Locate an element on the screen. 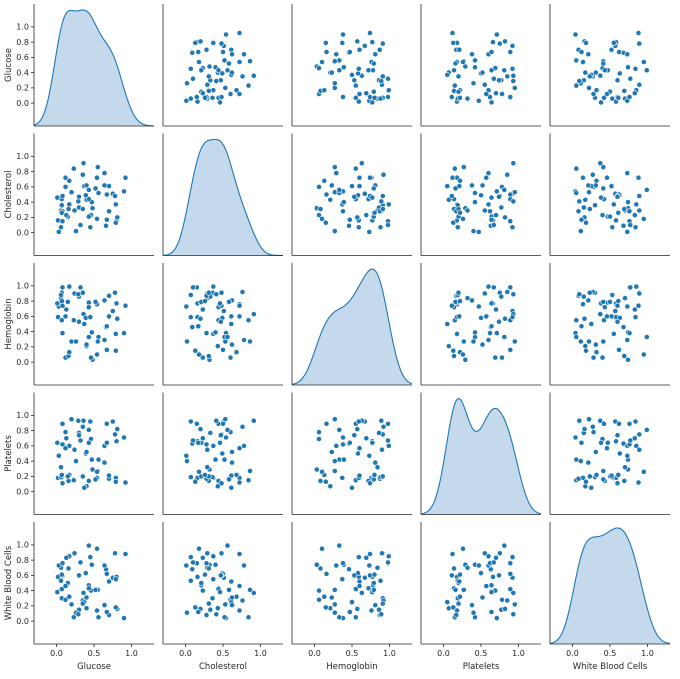  panel-platelets-vs-hemoglobin is located at coordinates (351, 453).